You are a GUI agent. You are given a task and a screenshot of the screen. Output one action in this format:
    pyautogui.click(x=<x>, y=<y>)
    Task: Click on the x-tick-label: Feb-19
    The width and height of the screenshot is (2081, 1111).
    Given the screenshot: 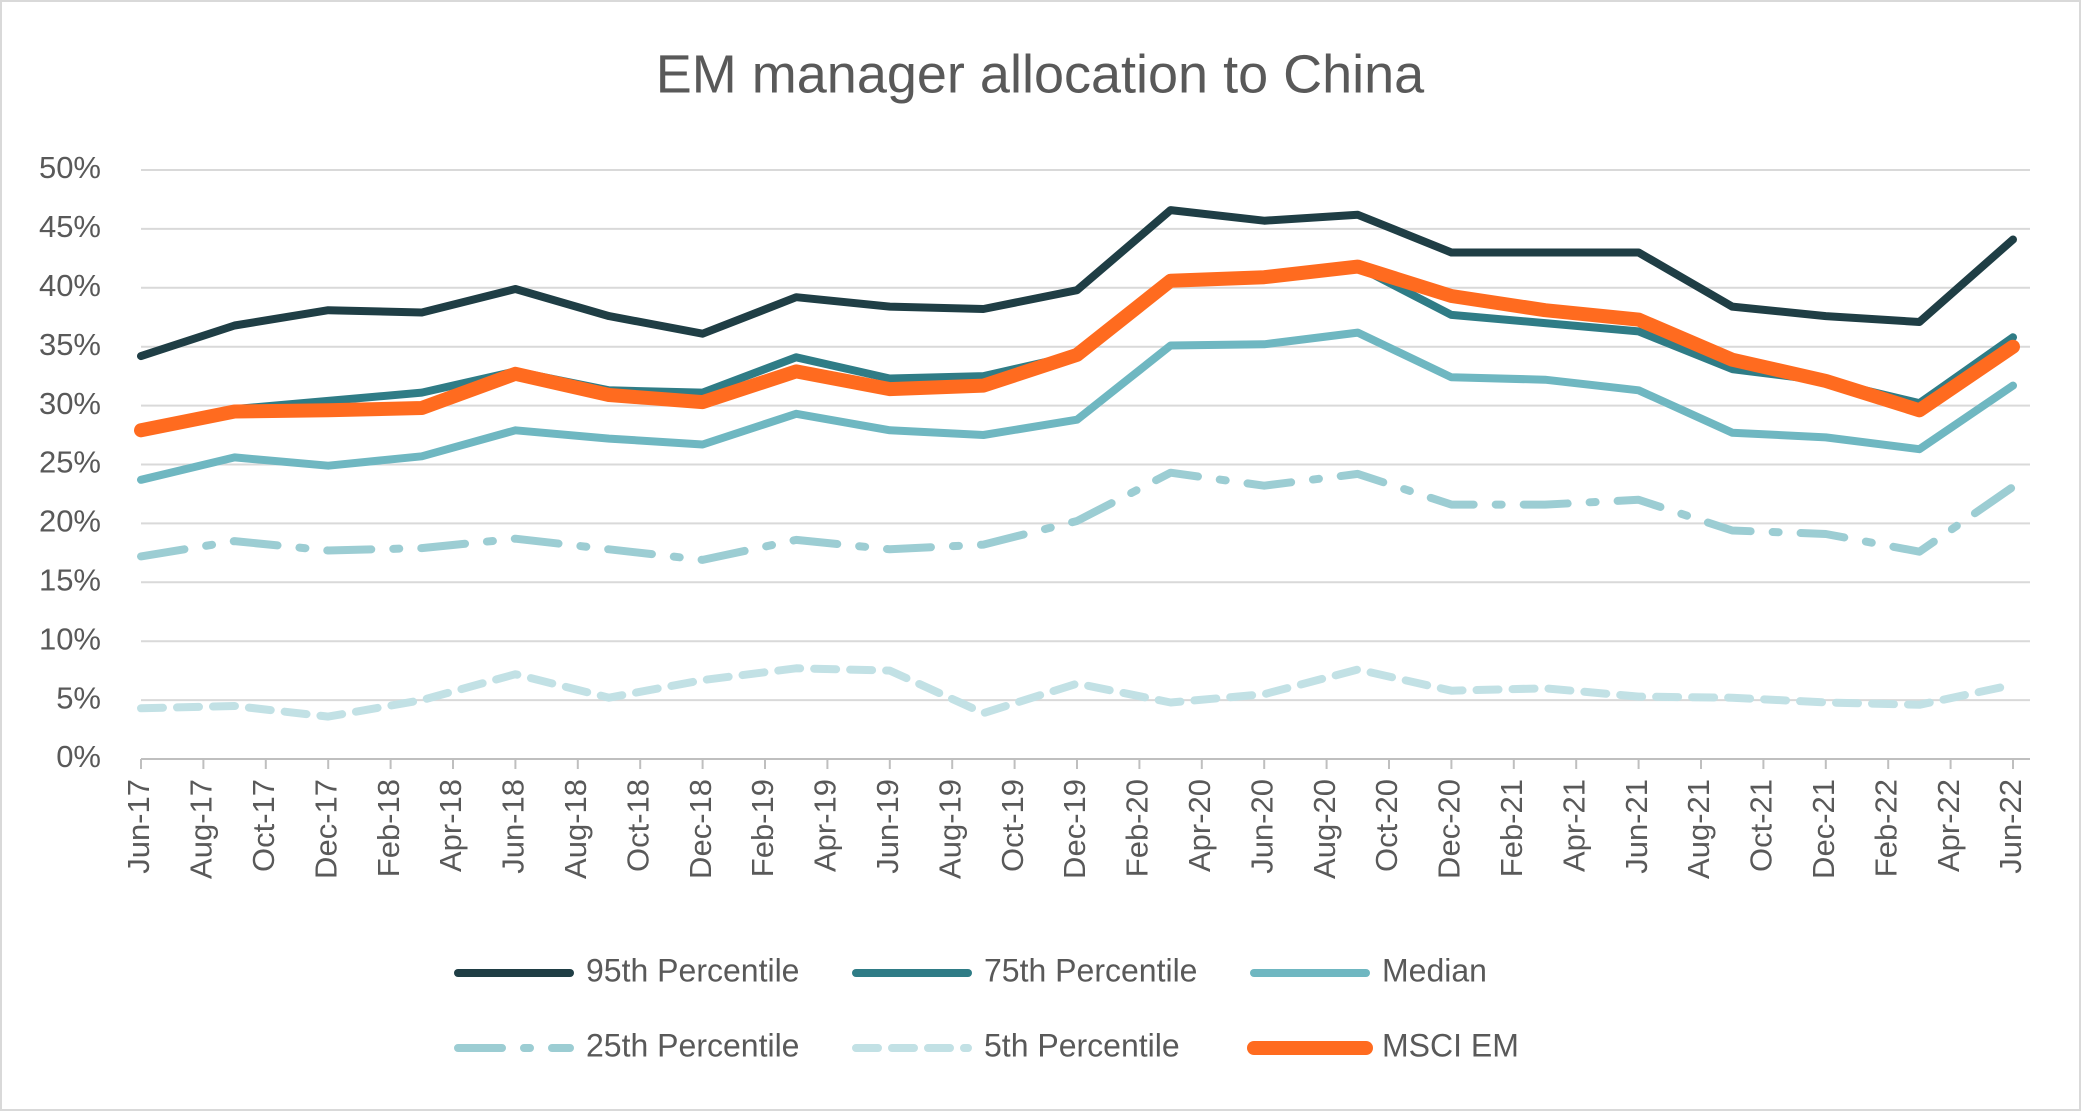 What is the action you would take?
    pyautogui.click(x=762, y=828)
    